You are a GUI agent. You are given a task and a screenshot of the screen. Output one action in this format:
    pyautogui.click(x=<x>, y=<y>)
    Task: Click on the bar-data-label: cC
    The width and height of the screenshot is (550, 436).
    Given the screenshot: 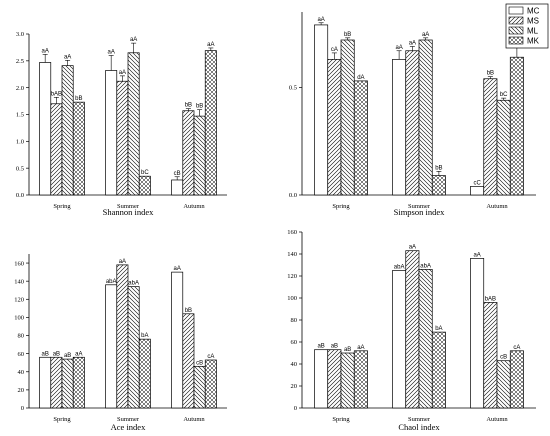 What is the action you would take?
    pyautogui.click(x=477, y=183)
    